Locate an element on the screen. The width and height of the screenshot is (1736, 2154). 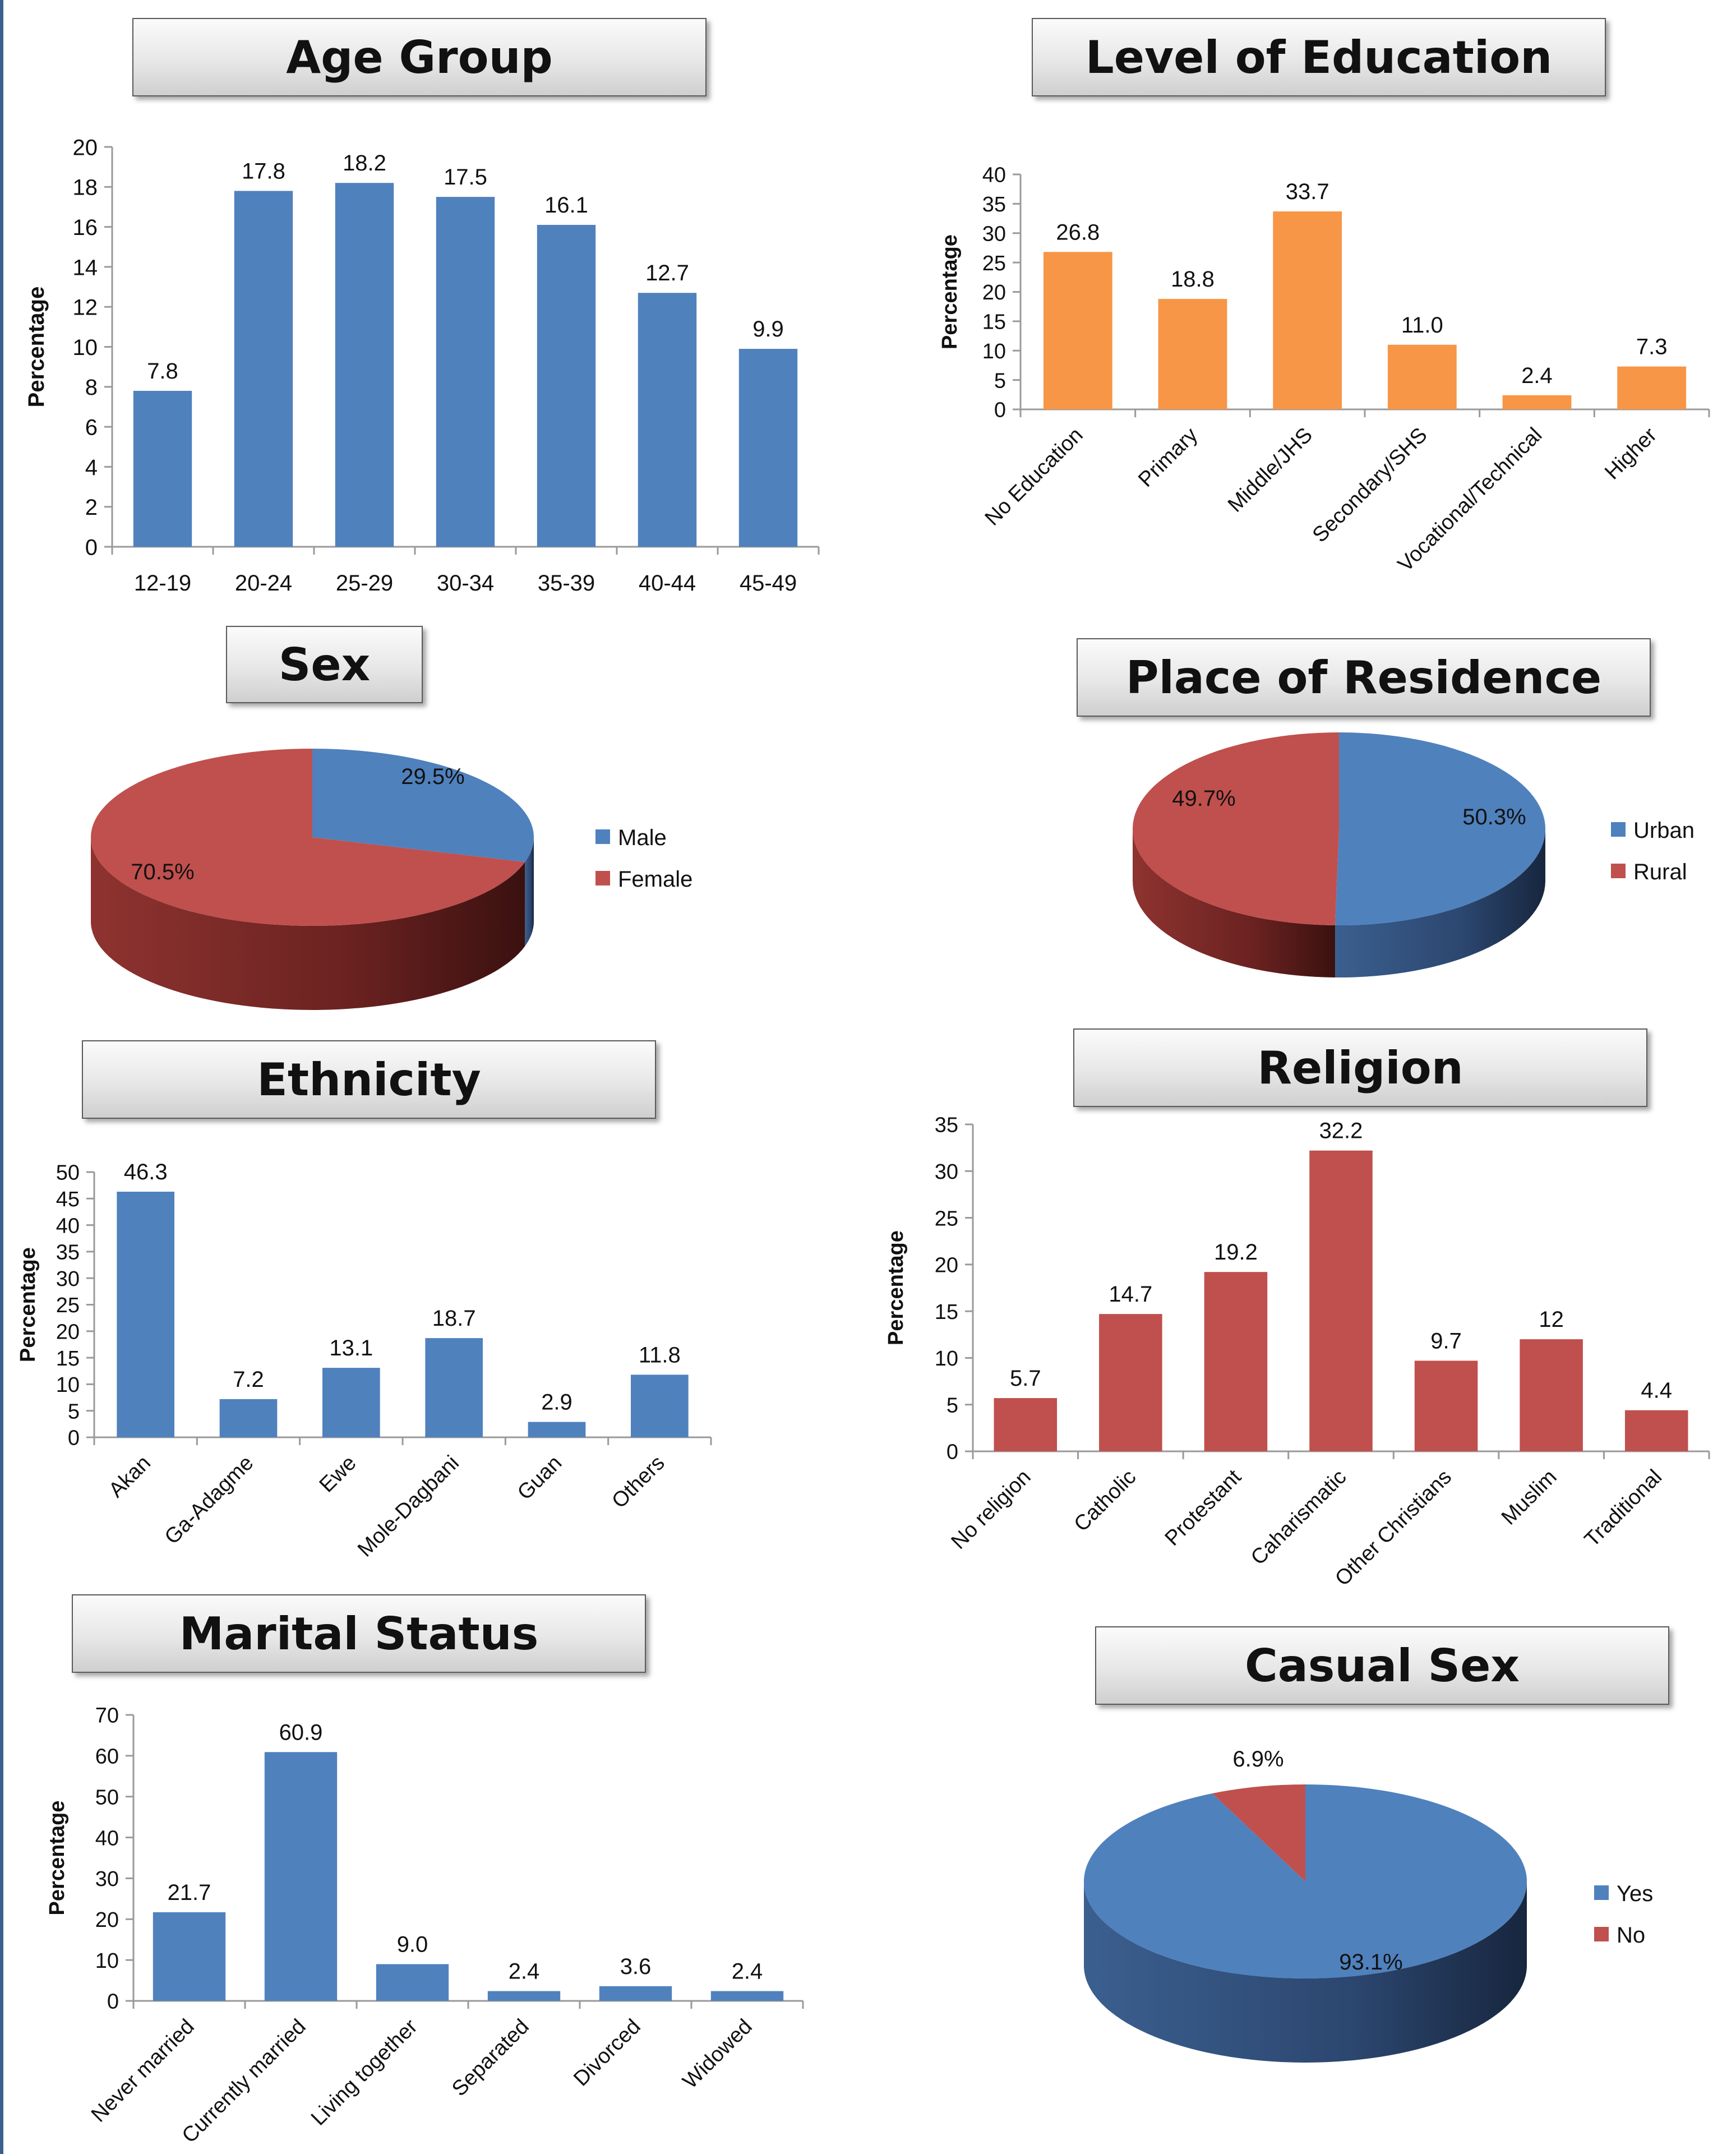
age-x-tick-label: 30-34 is located at coordinates (465, 584).